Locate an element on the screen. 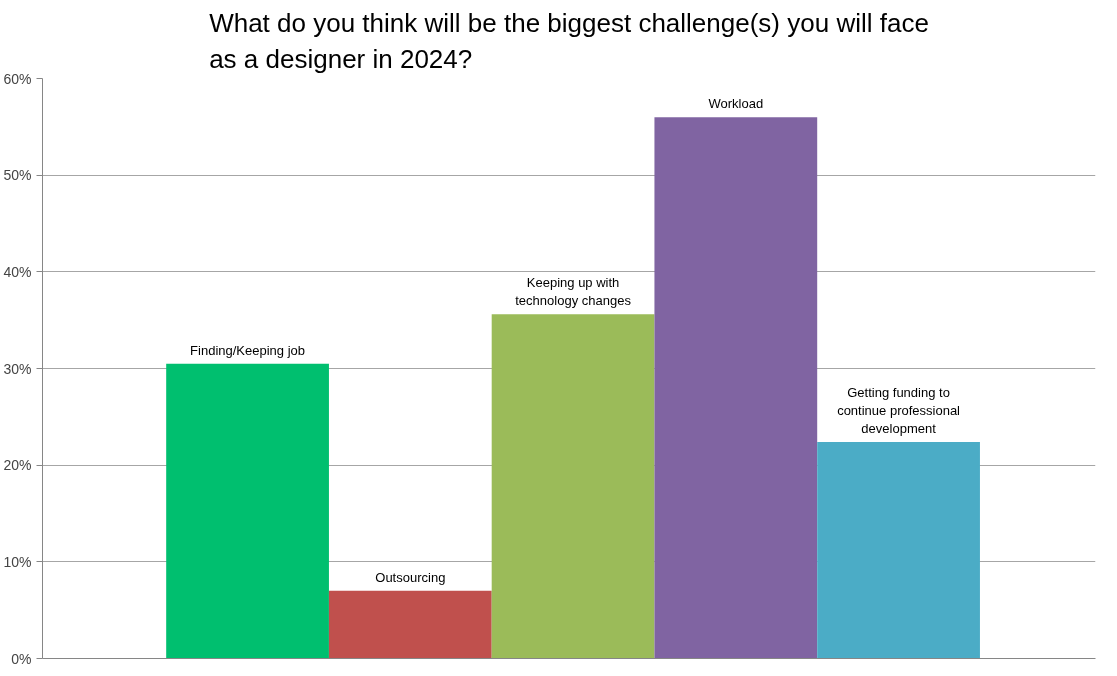 This screenshot has height=676, width=1117. x-tick-label: Workload is located at coordinates (736, 104).